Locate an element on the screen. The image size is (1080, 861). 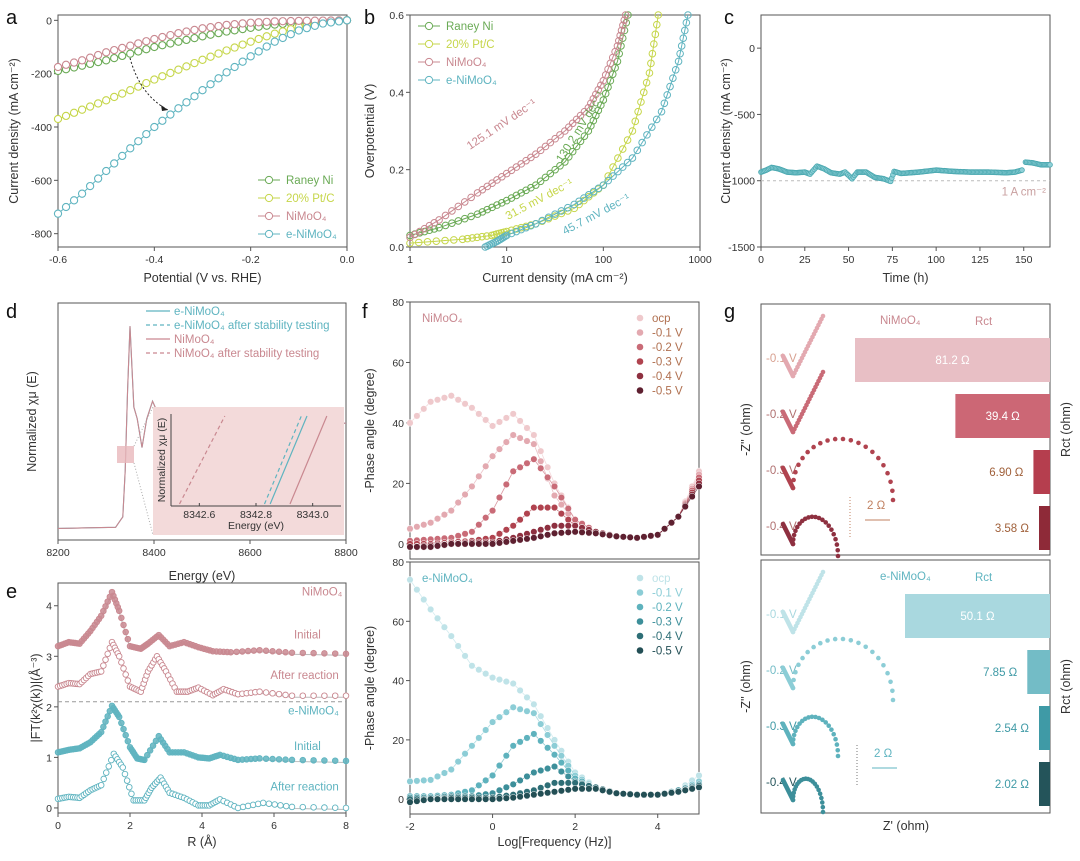
a-y-tick-label: -600 is located at coordinates (41, 181).